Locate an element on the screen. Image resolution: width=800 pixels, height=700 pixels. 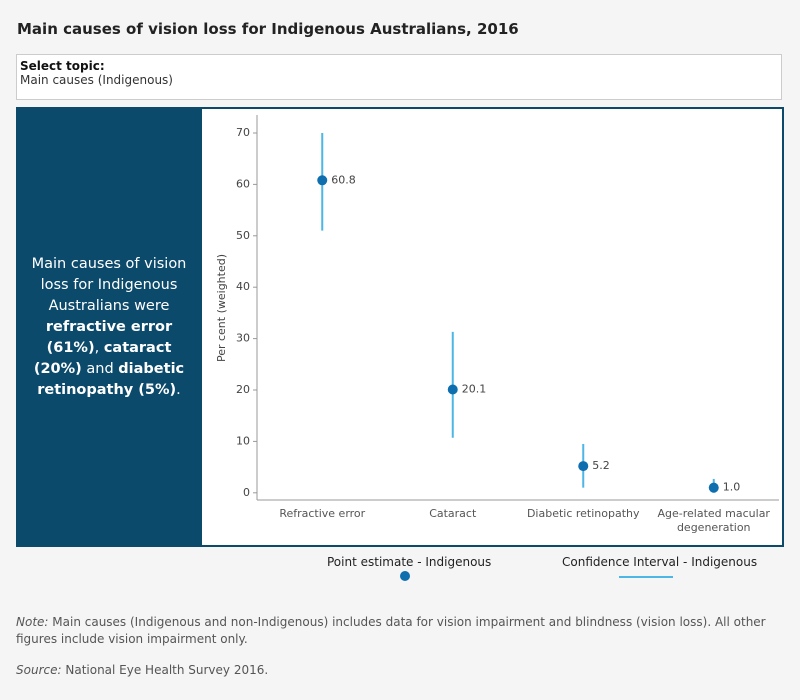
y-tick-label: 50 is located at coordinates (243, 235).